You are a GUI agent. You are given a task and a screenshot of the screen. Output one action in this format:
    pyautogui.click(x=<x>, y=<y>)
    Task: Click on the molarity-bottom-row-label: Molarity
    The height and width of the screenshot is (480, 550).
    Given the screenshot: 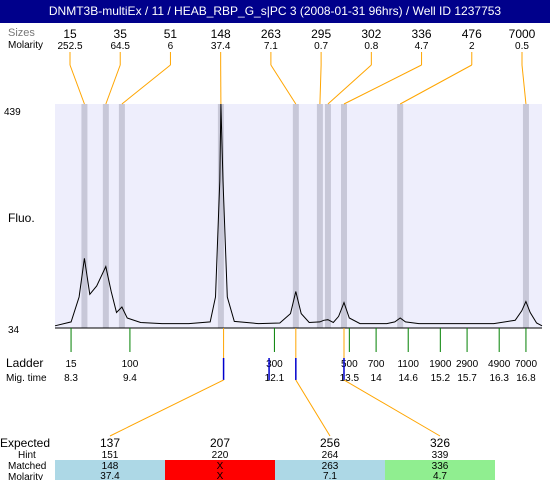 What is the action you would take?
    pyautogui.click(x=25, y=476)
    